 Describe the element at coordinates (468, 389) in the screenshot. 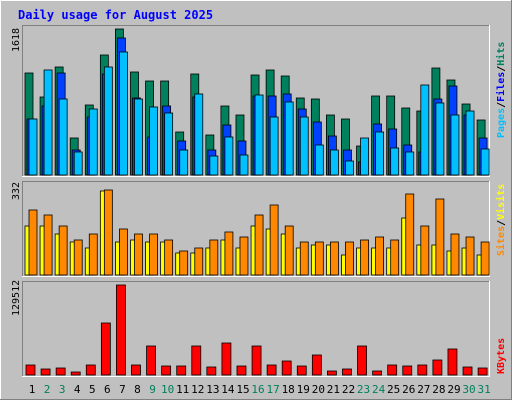

I see `x-tick-label: 30` at that location.